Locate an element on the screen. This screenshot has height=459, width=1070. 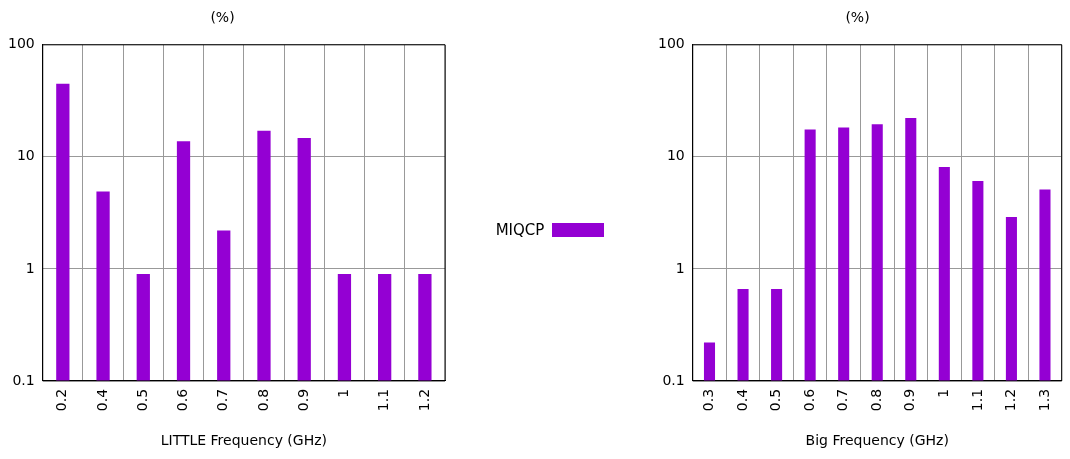
x-tick-label: 0.3 is located at coordinates (708, 400).